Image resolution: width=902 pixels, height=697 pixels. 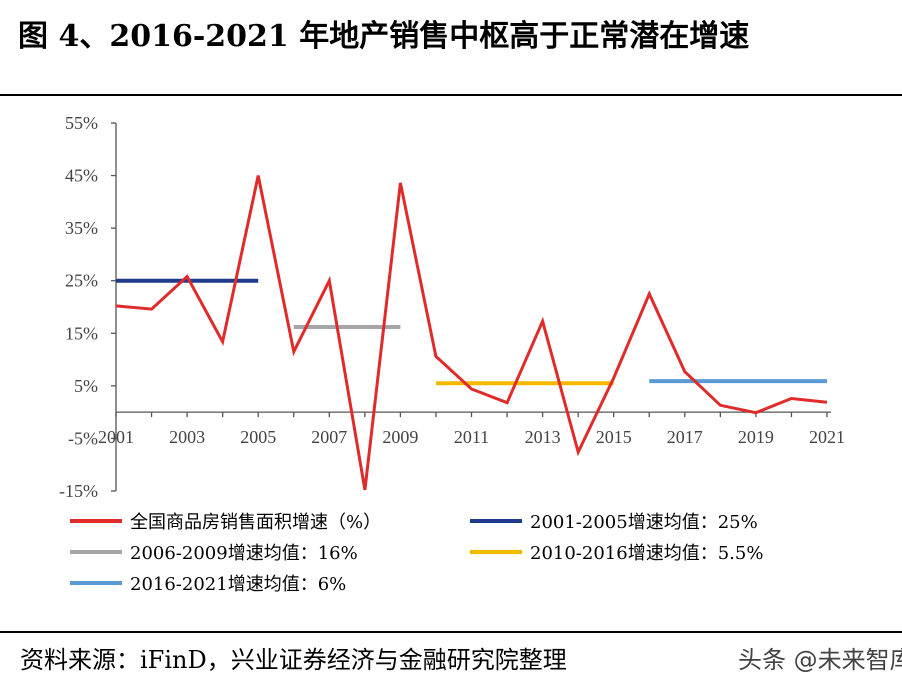 What do you see at coordinates (78, 491) in the screenshot?
I see `y-tick-label: -15%` at bounding box center [78, 491].